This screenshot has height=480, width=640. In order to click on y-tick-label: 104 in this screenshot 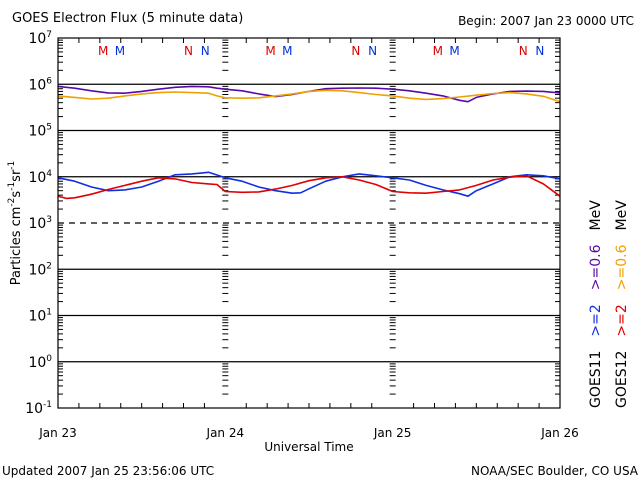, I will do `click(40, 177)`.